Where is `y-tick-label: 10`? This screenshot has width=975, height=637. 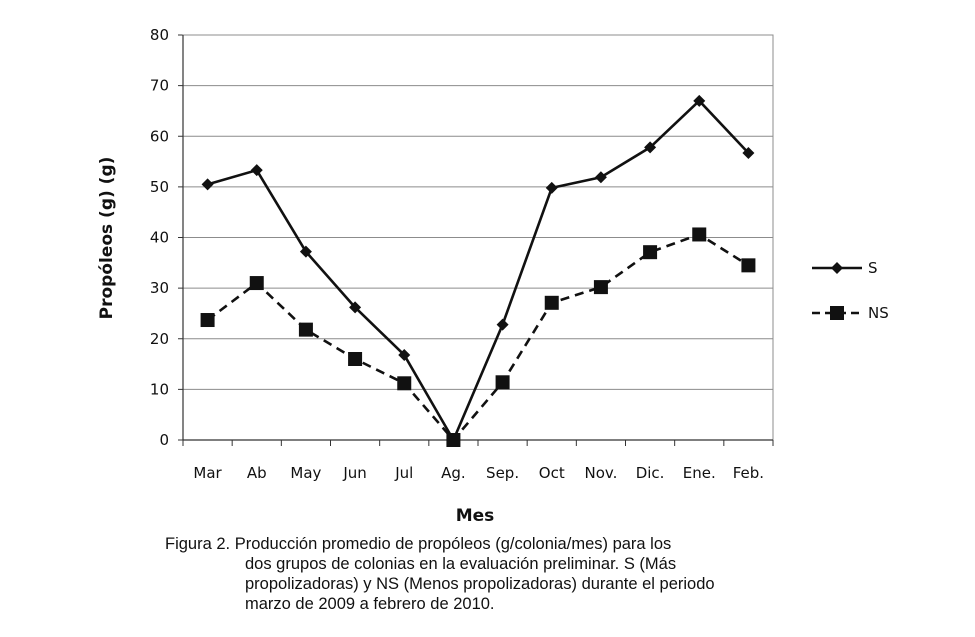
y-tick-label: 10 is located at coordinates (159, 389).